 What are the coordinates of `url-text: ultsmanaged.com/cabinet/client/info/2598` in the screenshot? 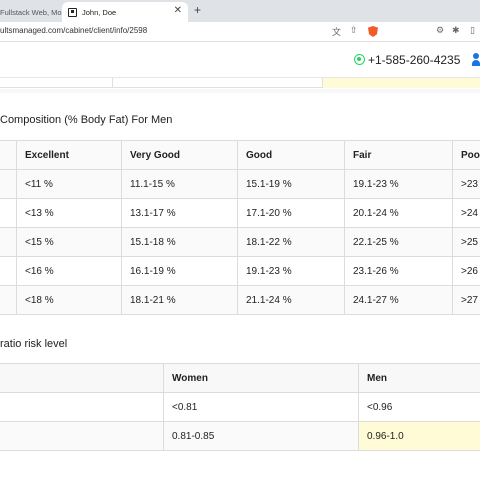 It's located at (74, 30).